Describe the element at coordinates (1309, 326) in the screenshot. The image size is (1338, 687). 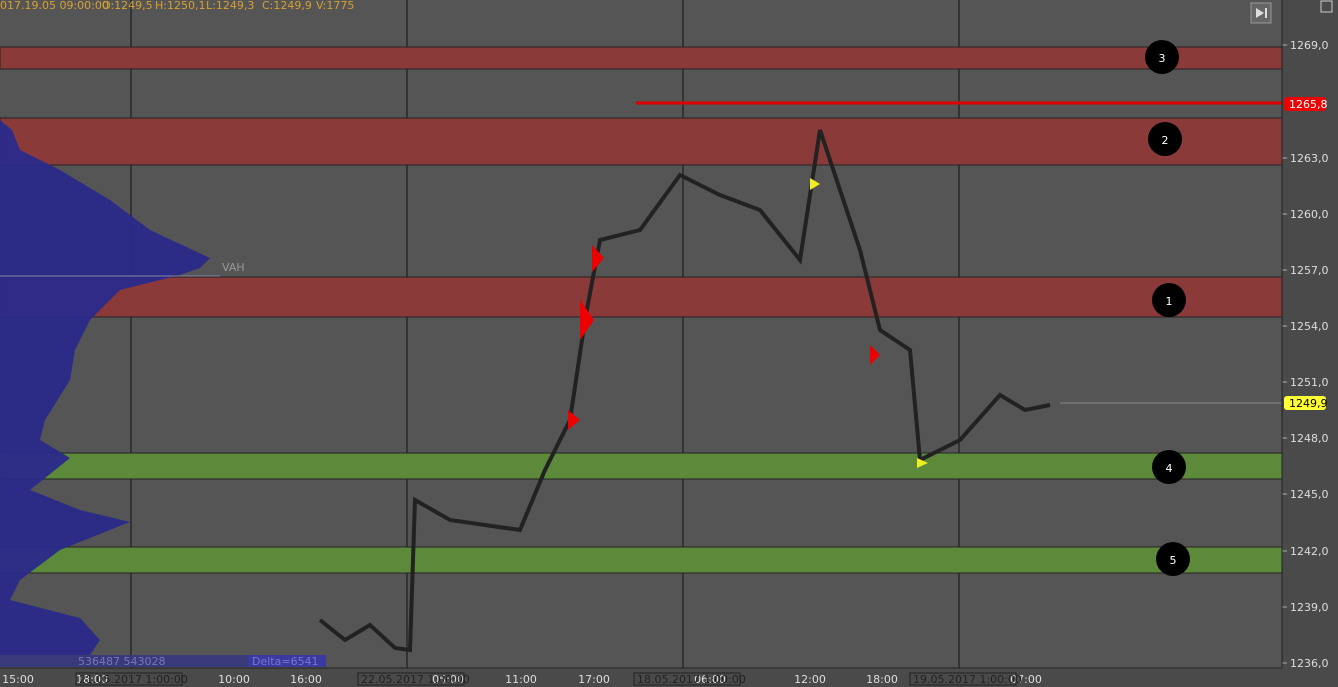
I see `tick-label: 1254,0` at that location.